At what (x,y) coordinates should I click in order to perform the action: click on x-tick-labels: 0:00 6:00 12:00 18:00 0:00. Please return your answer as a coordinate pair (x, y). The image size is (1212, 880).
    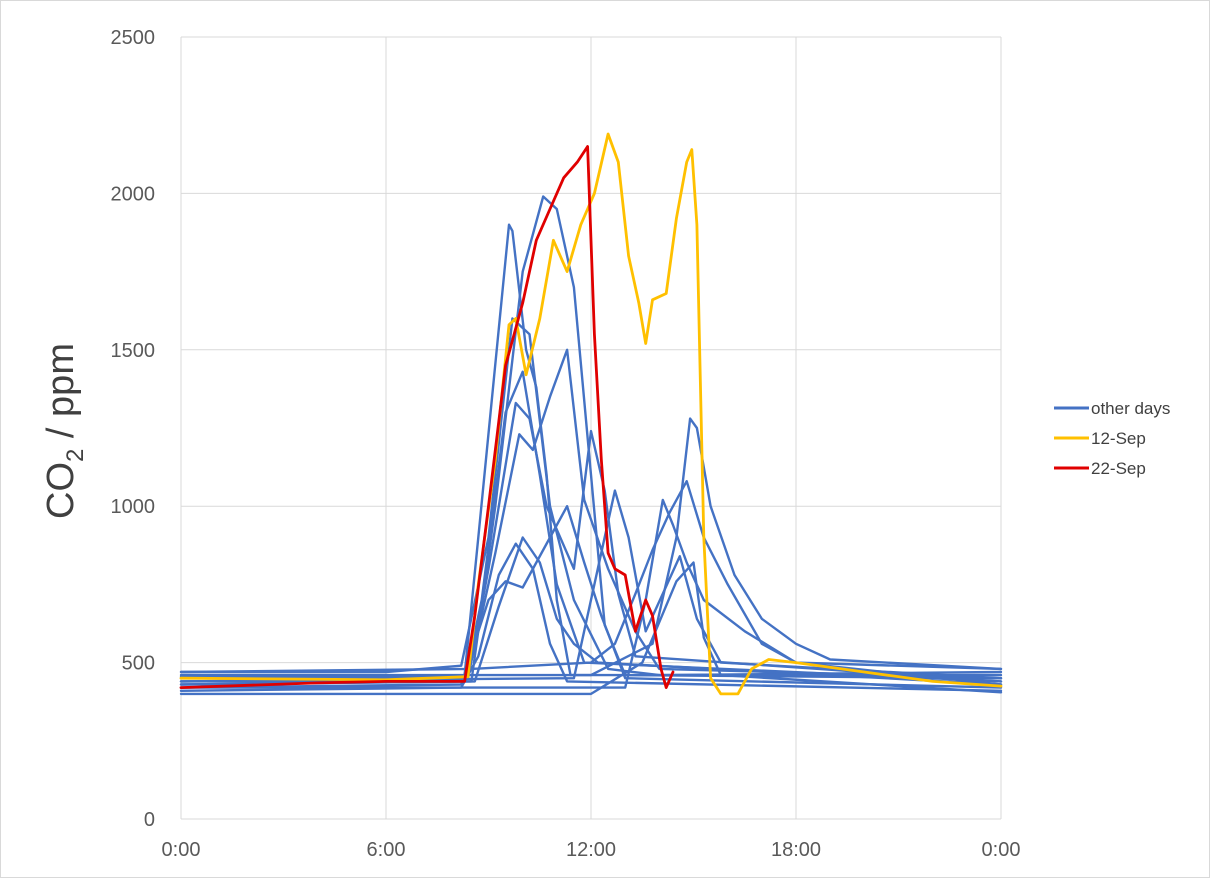
    Looking at the image, I should click on (591, 850).